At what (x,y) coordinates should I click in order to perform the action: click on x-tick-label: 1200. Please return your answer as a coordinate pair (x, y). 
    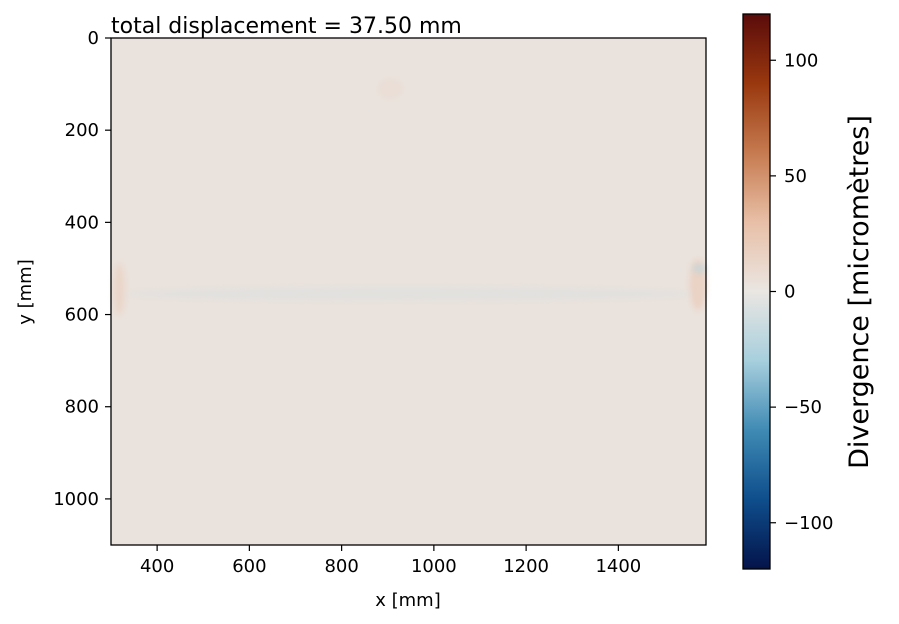
    Looking at the image, I should click on (526, 566).